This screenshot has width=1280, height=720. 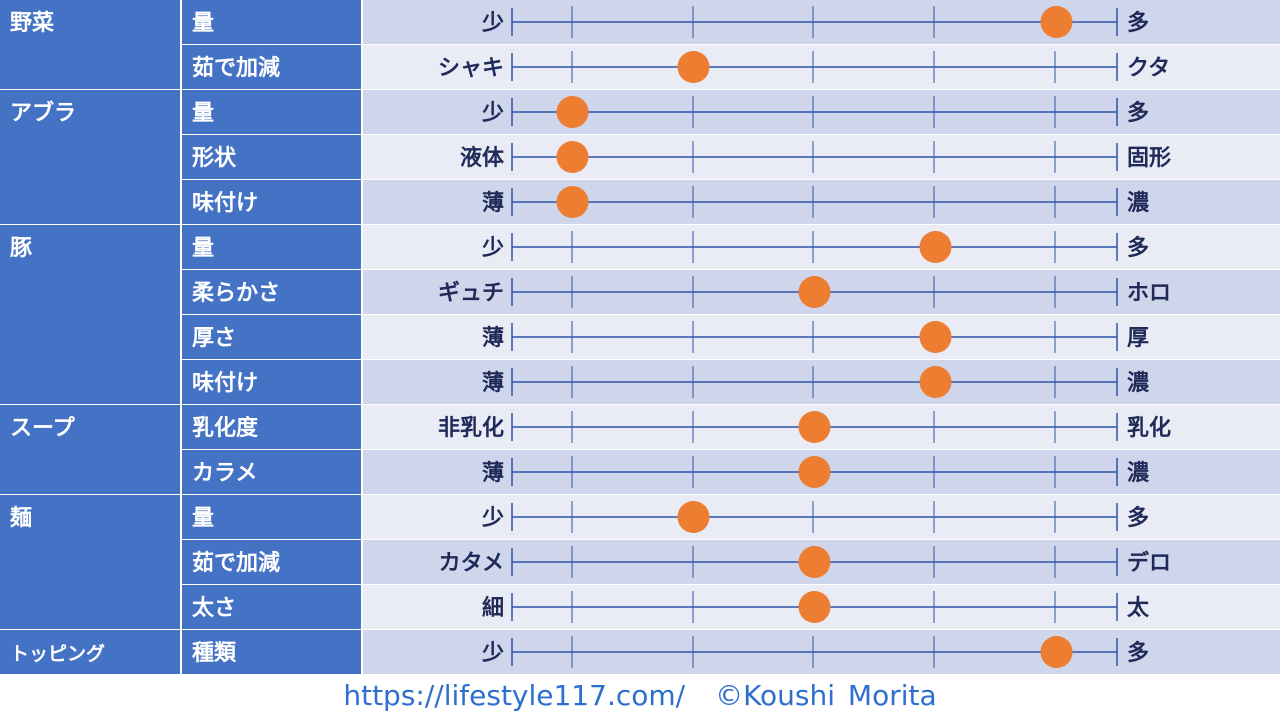 What do you see at coordinates (493, 608) in the screenshot?
I see `scale-left-label: 細` at bounding box center [493, 608].